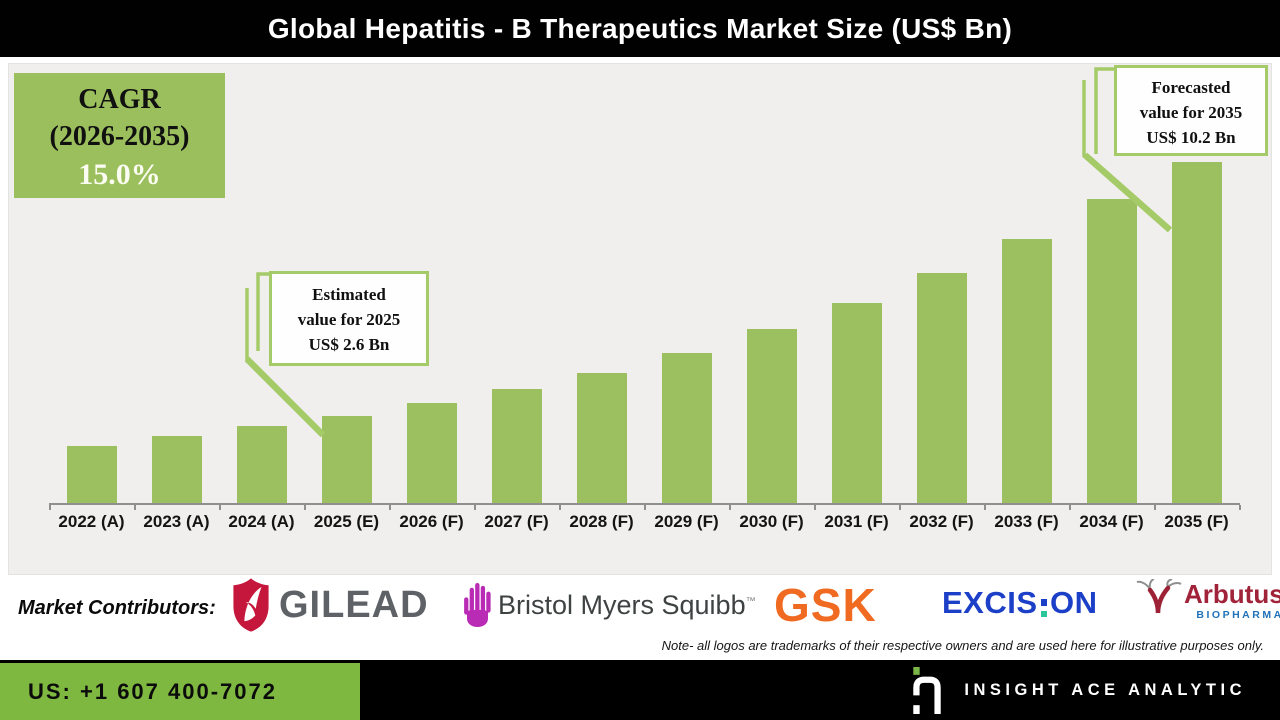 Image resolution: width=1280 pixels, height=720 pixels. What do you see at coordinates (176, 521) in the screenshot?
I see `x-axis-label: 2023 (A)` at bounding box center [176, 521].